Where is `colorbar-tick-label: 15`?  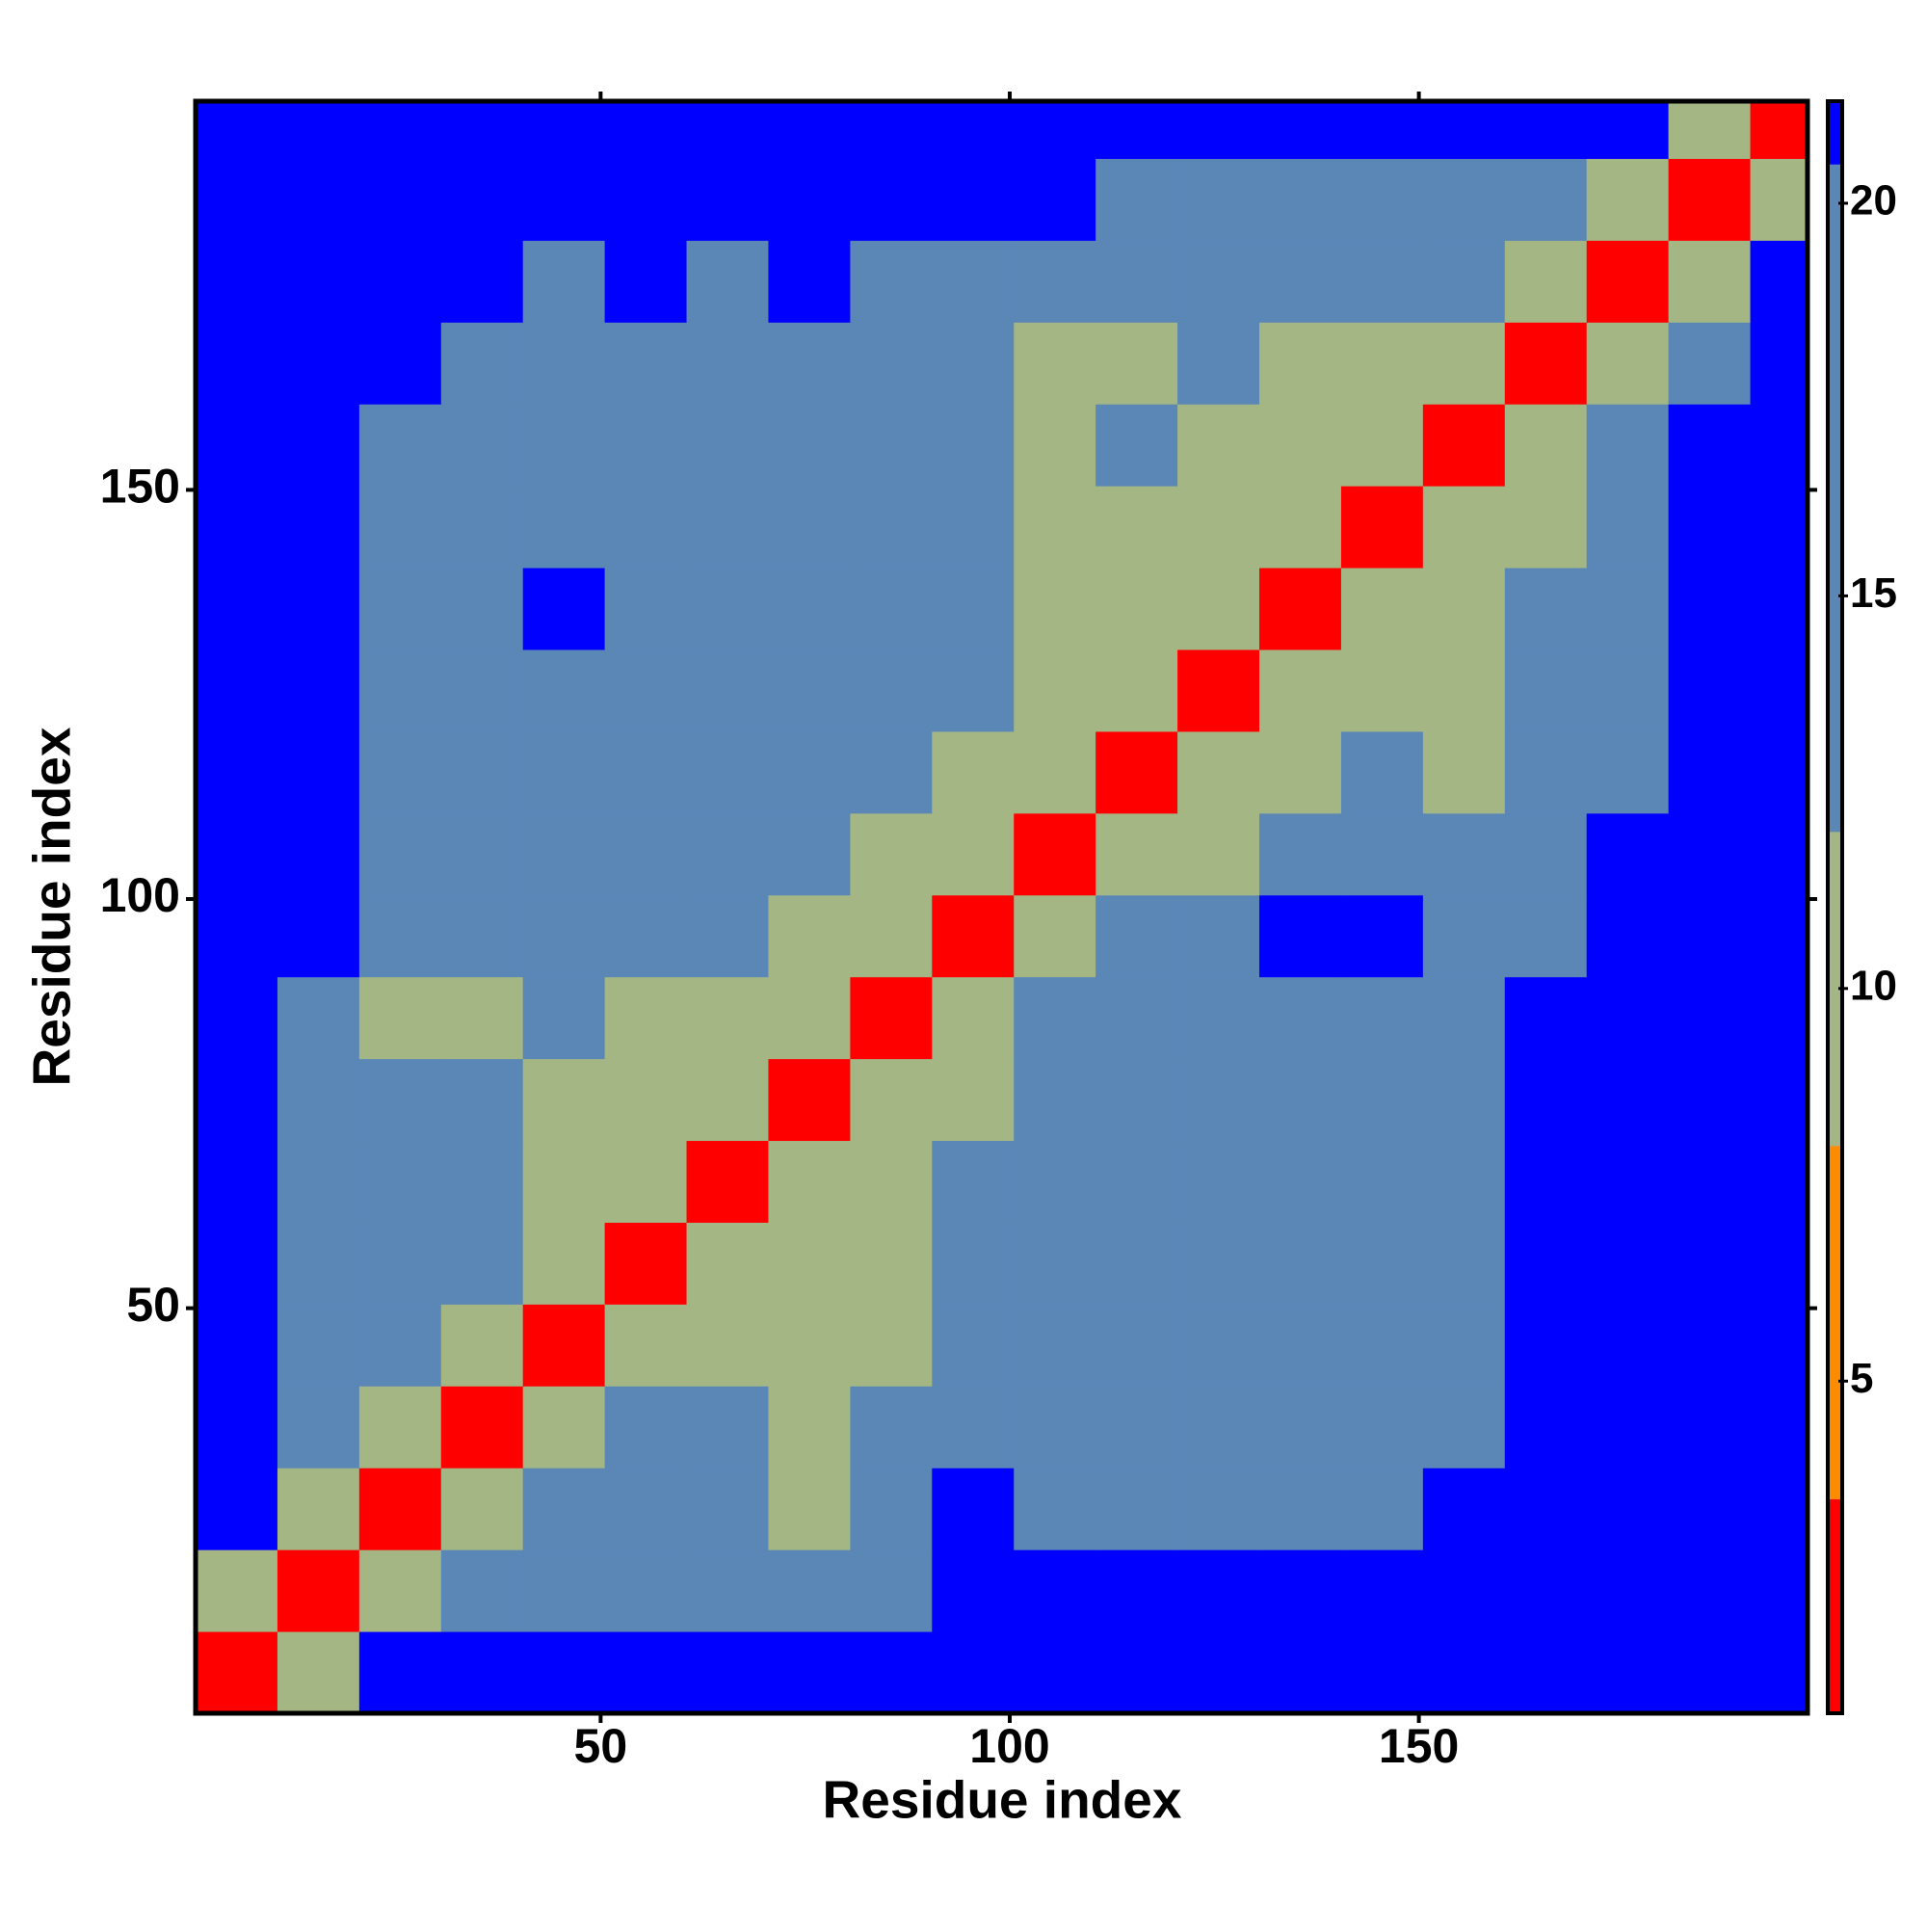 colorbar-tick-label: 15 is located at coordinates (1873, 593).